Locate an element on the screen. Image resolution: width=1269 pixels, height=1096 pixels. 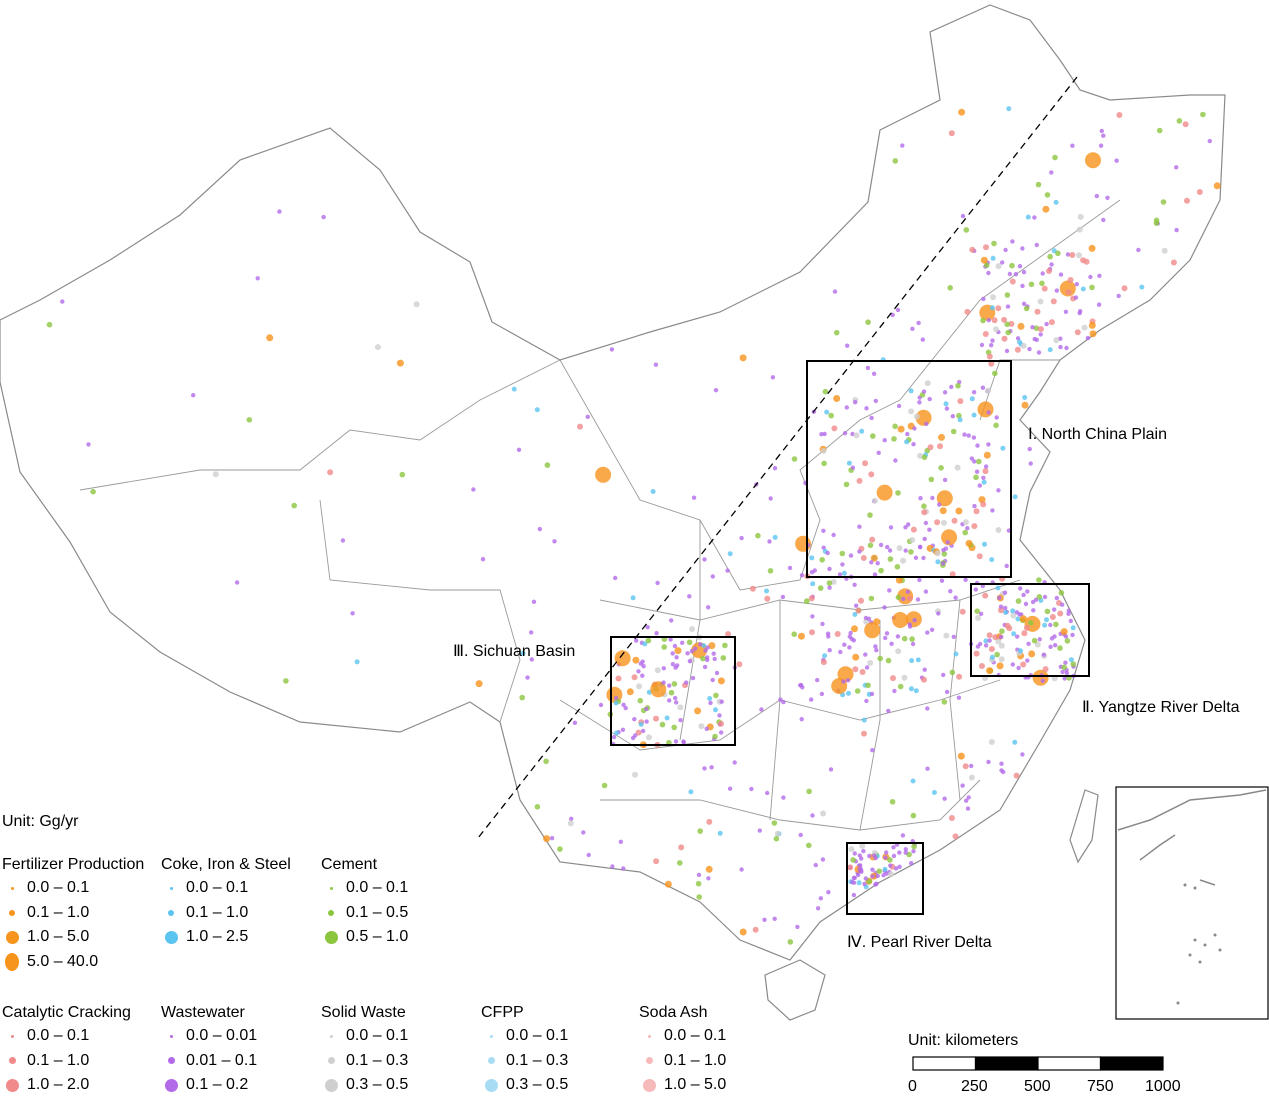
legend-circle-icon is located at coordinates (171, 1085).